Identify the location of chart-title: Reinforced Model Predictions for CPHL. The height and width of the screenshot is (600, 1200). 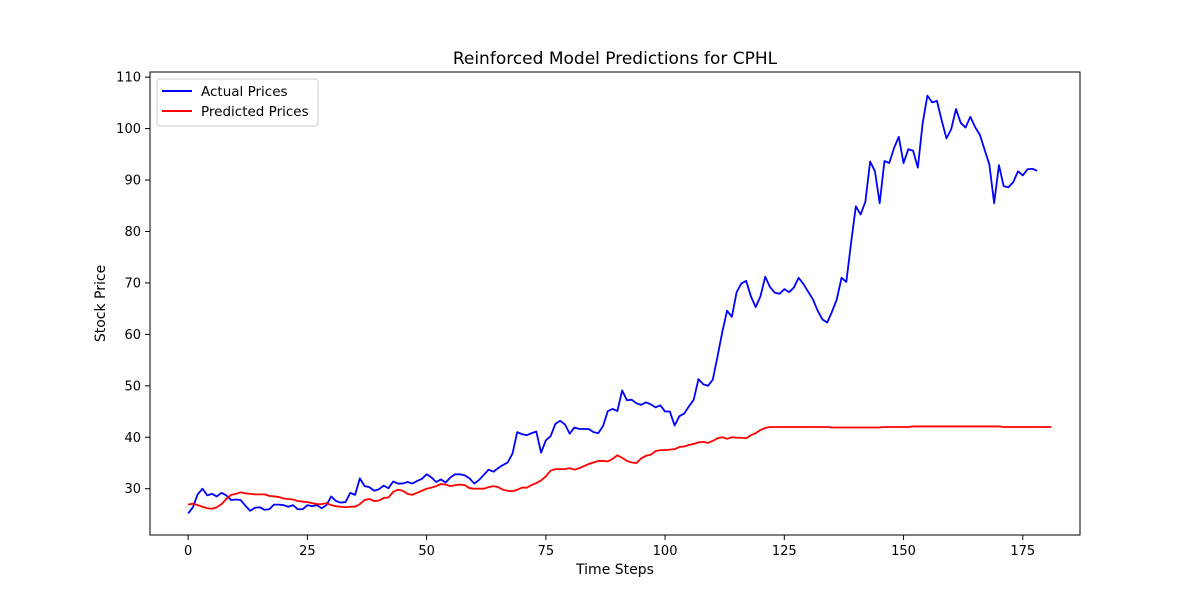
(615, 59).